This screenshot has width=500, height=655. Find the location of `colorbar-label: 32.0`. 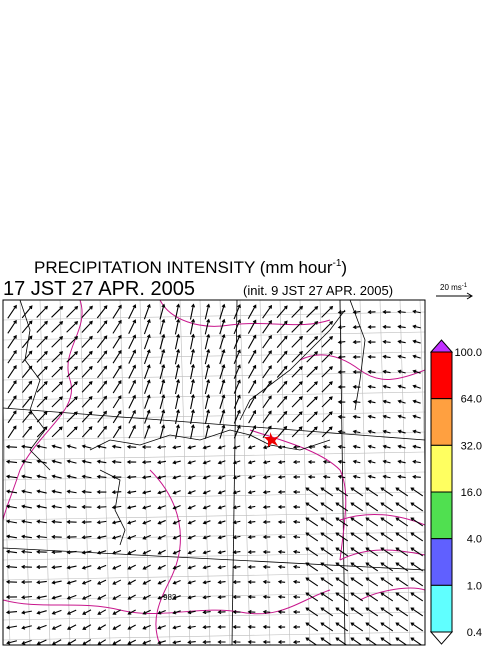

colorbar-label: 32.0 is located at coordinates (471, 446).